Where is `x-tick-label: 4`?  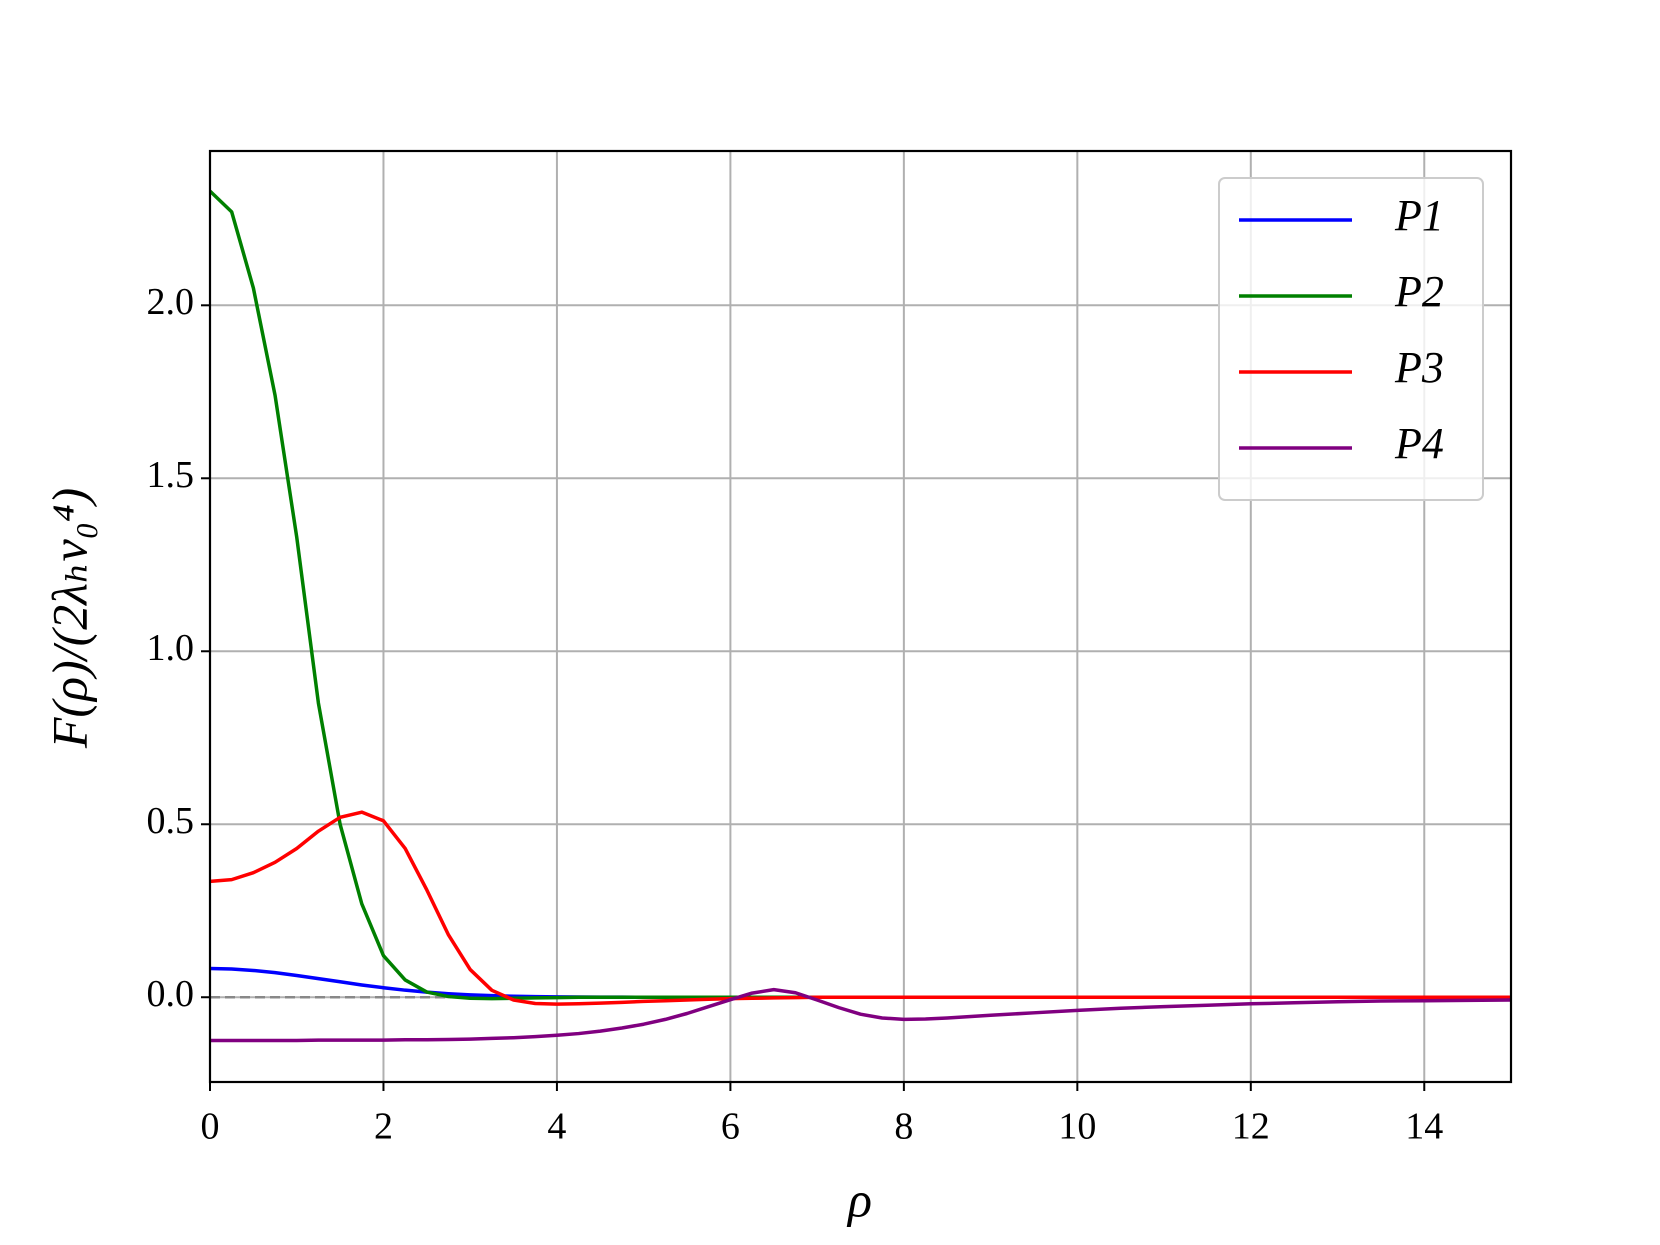
x-tick-label: 4 is located at coordinates (556, 1127).